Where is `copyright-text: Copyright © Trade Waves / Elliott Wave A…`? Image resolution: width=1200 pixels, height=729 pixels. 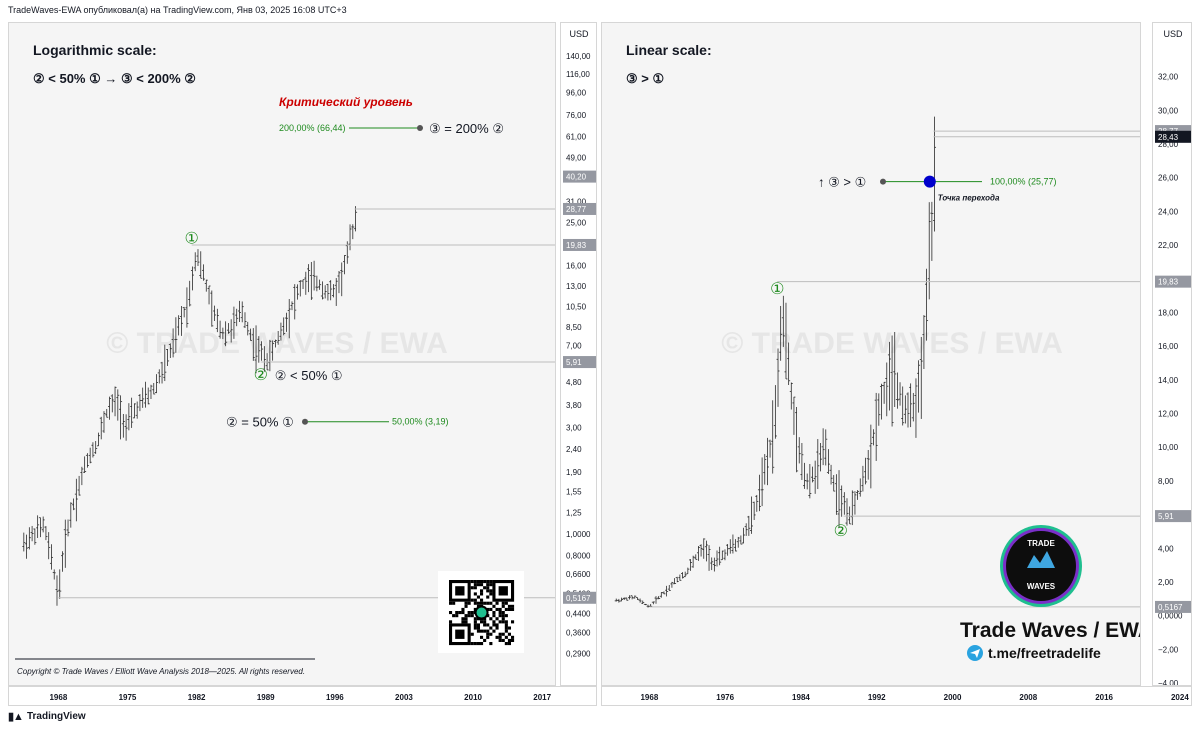 copyright-text: Copyright © Trade Waves / Elliott Wave A… is located at coordinates (161, 671).